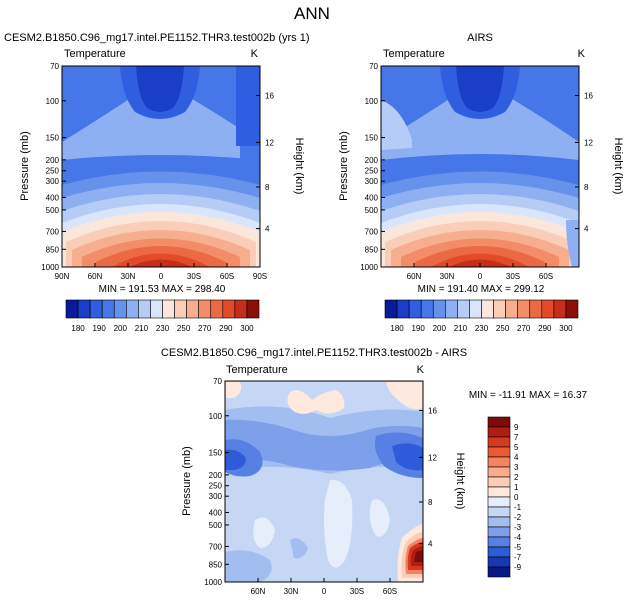 Image resolution: width=625 pixels, height=602 pixels. What do you see at coordinates (299, 166) in the screenshot?
I see `panel-model-y2label: Height (km)` at bounding box center [299, 166].